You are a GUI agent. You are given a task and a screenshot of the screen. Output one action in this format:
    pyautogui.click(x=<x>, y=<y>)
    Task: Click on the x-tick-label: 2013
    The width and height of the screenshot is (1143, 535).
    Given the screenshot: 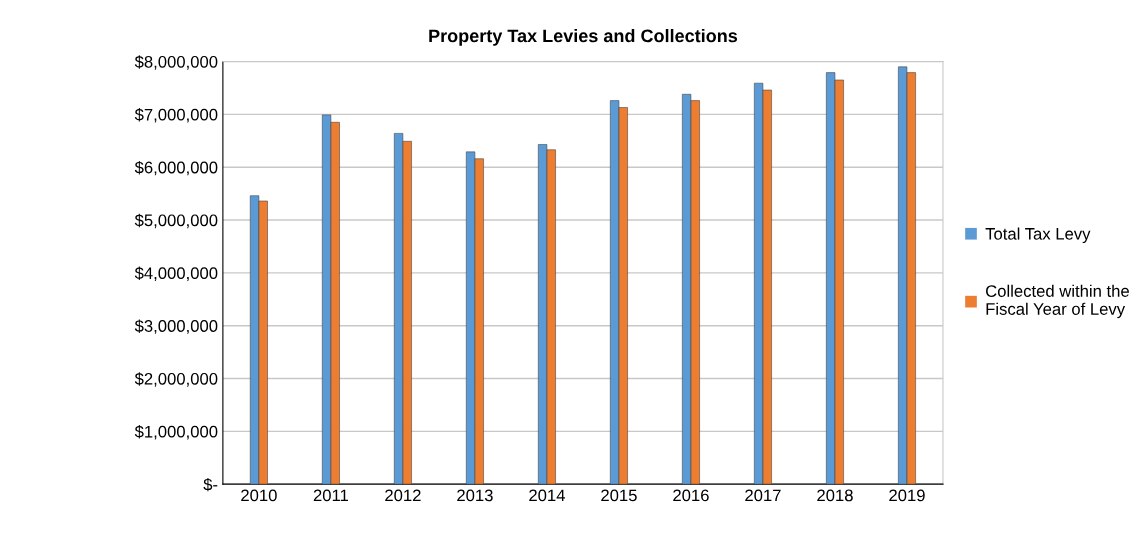 What is the action you would take?
    pyautogui.click(x=475, y=495)
    